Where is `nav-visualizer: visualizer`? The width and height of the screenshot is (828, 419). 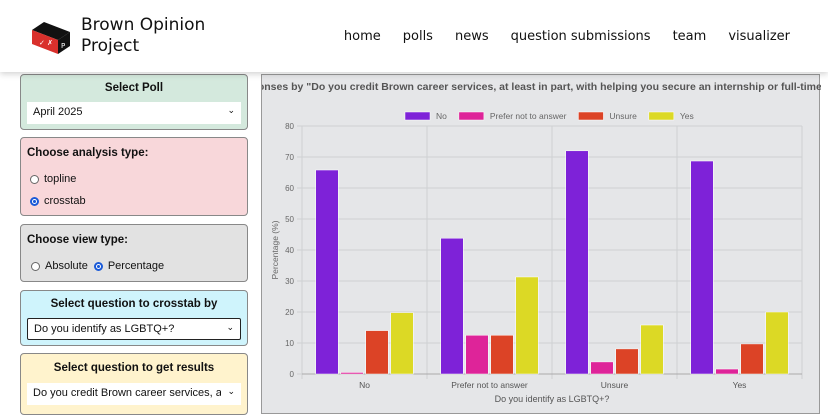
nav-visualizer: visualizer is located at coordinates (759, 36).